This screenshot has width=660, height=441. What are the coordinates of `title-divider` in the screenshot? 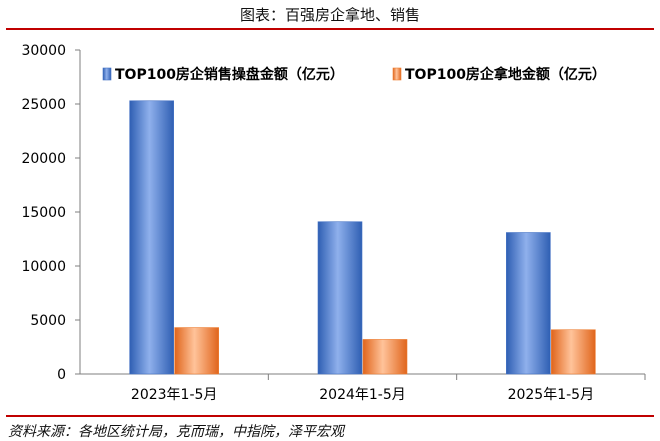 It's located at (330, 29).